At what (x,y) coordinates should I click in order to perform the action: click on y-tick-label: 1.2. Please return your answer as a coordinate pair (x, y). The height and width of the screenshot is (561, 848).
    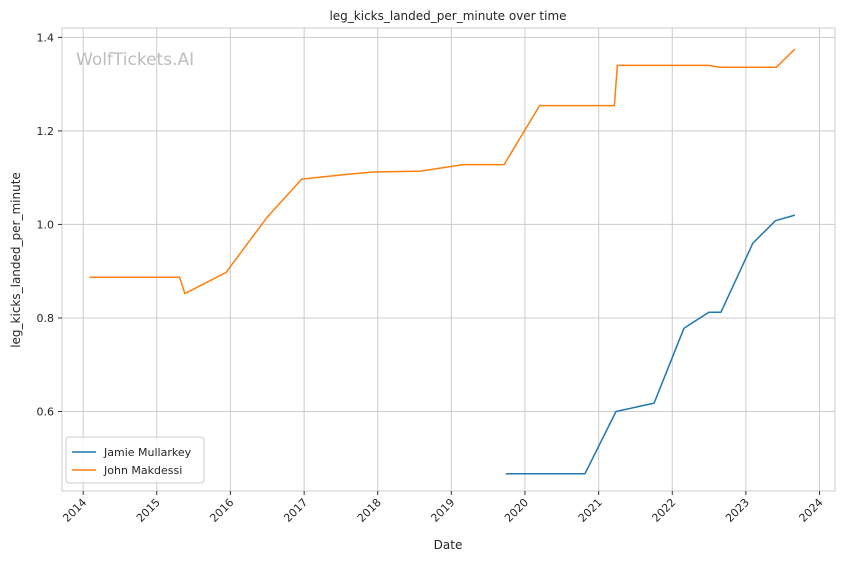
    Looking at the image, I should click on (46, 131).